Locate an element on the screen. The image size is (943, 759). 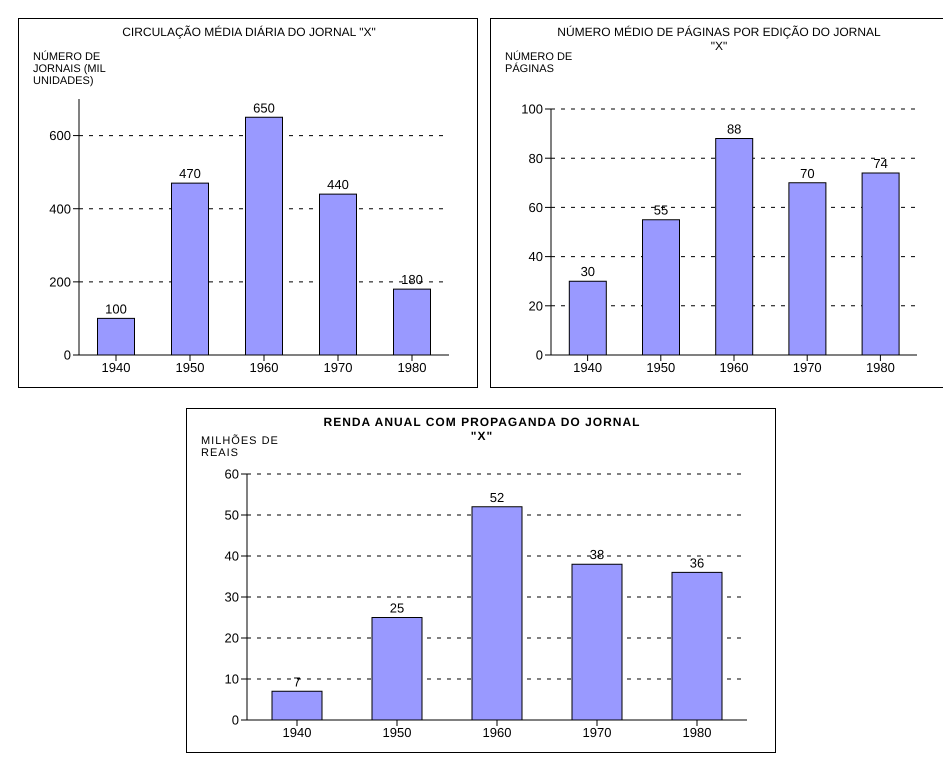
data-label: 25 is located at coordinates (397, 608).